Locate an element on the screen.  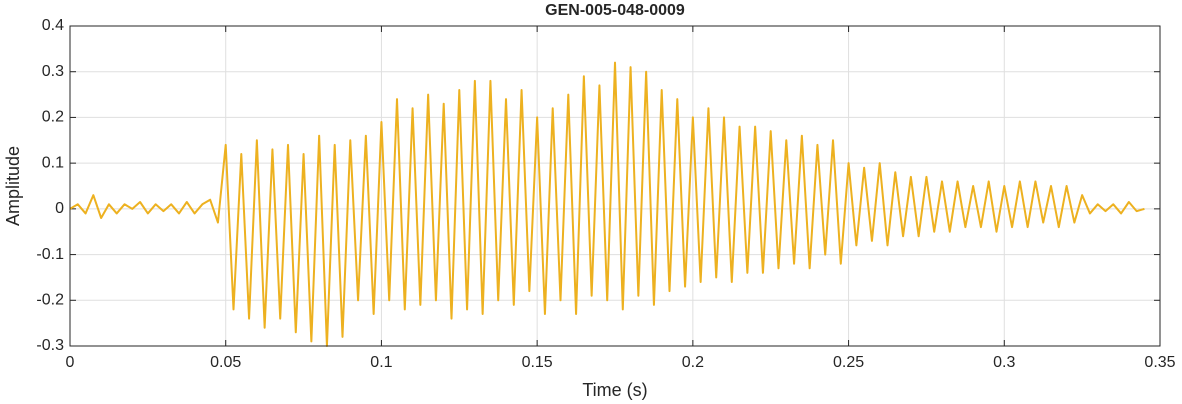
x-tick-label: 0.2 is located at coordinates (693, 362).